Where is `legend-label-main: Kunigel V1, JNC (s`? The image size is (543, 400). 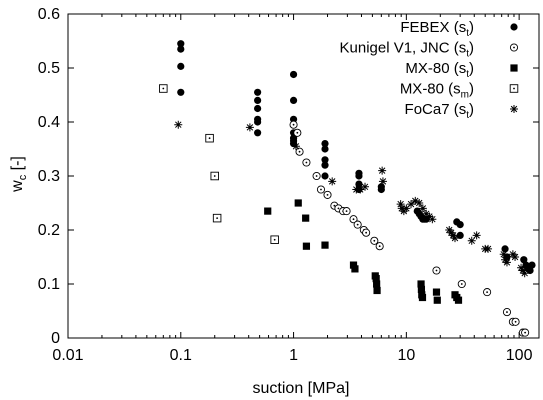
legend-label-main: Kunigel V1, JNC (s is located at coordinates (403, 48).